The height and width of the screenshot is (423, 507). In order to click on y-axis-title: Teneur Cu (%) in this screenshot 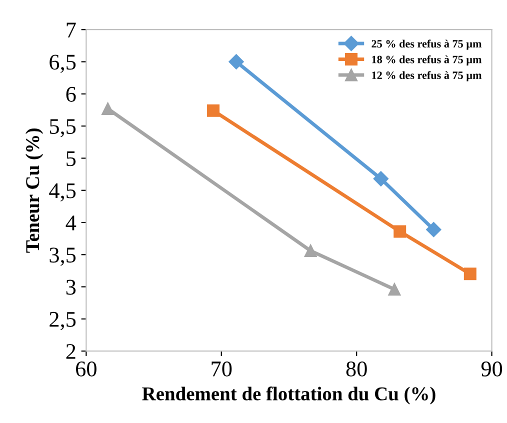, I will do `click(35, 190)`.